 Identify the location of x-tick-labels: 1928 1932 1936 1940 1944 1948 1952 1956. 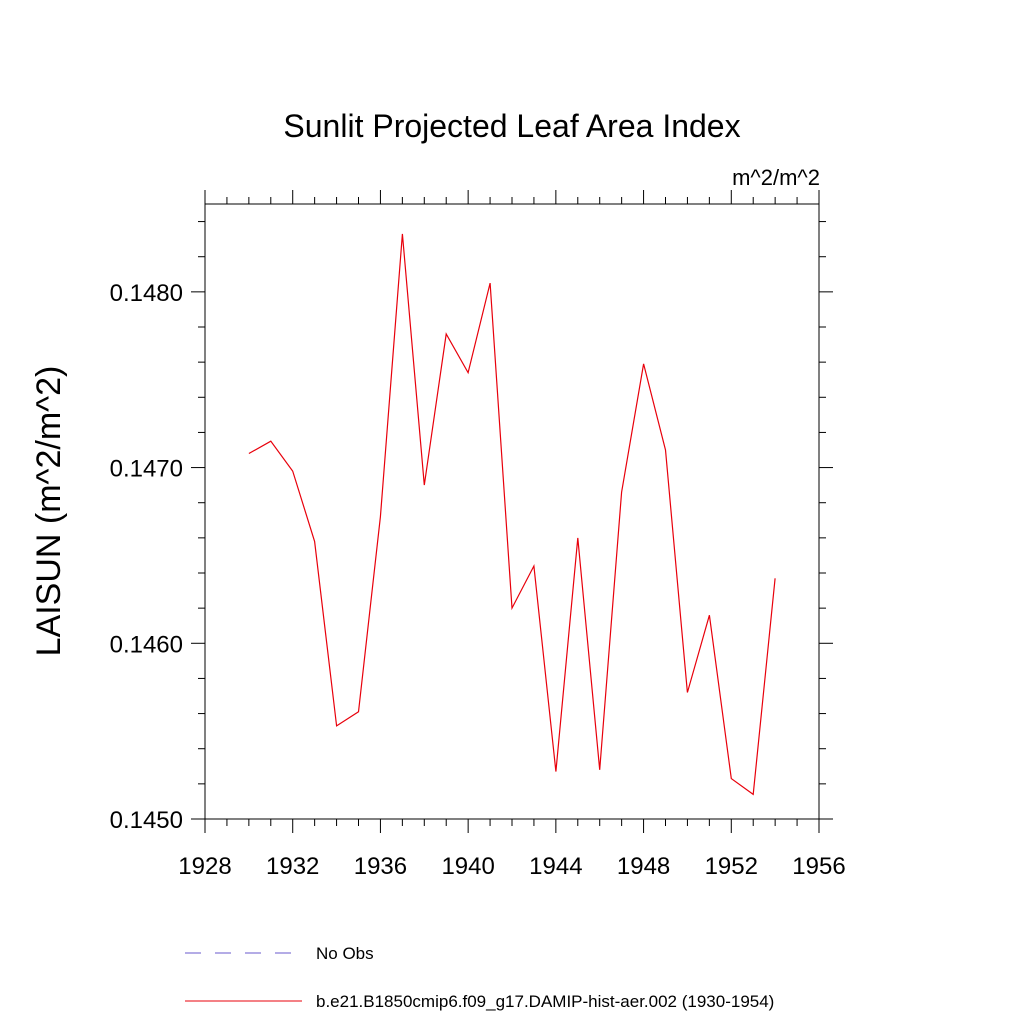
(511, 866).